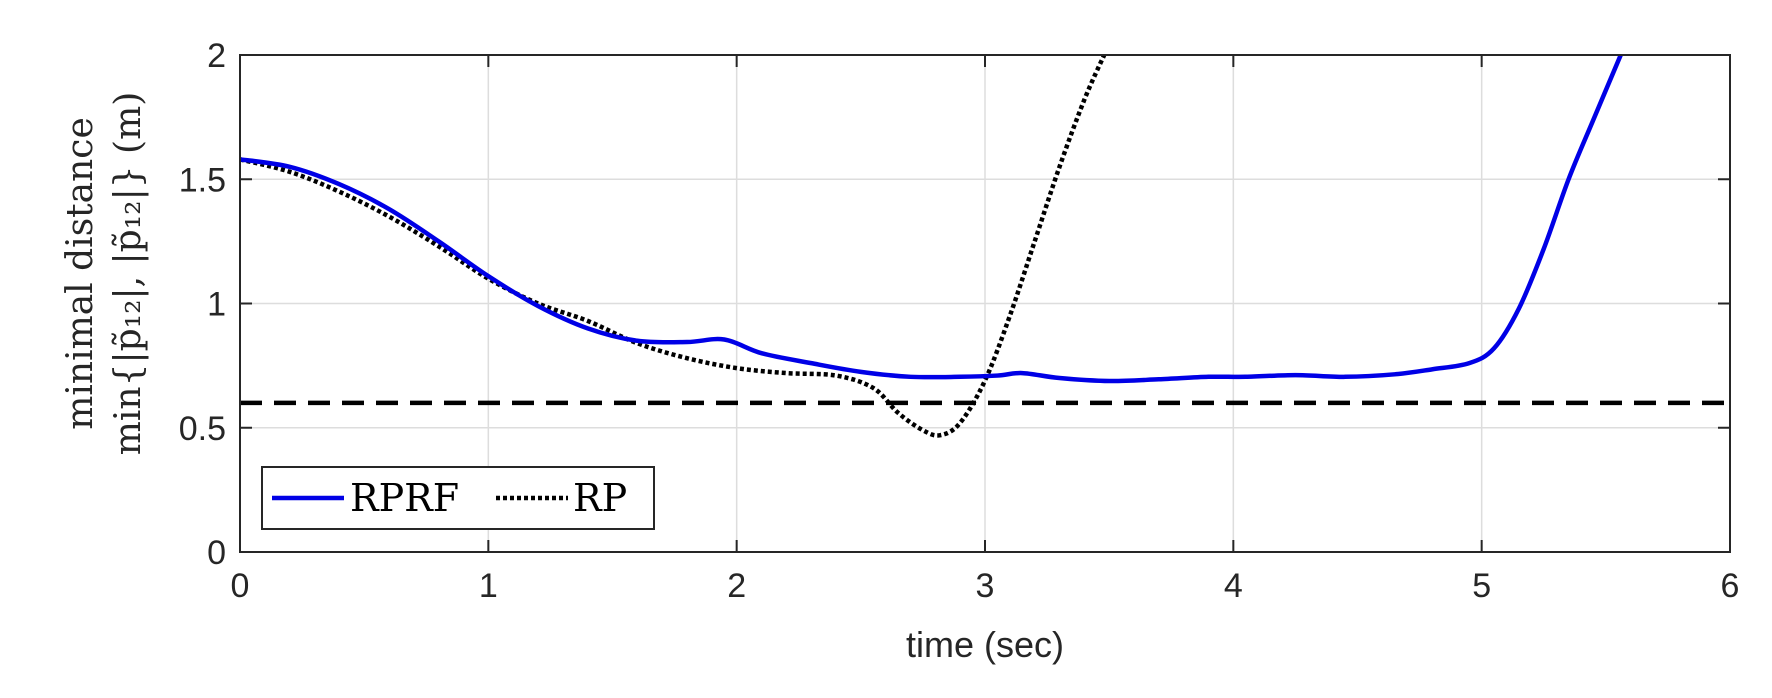  Describe the element at coordinates (128, 274) in the screenshot. I see `y-axis-title-line-2: min{|p̃₁₂|, |p̃₁₂|} (m)` at that location.